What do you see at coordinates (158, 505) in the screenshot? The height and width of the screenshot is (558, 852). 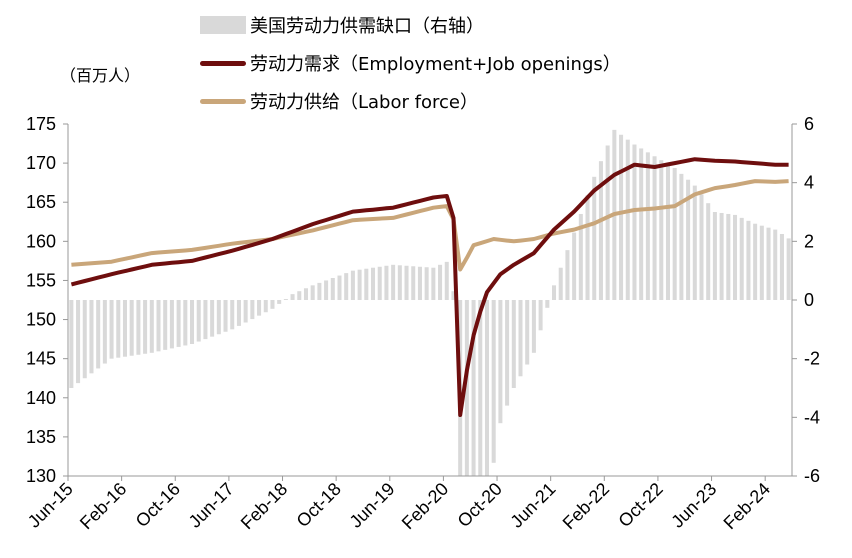 I see `x-tick-label: Oct-16` at bounding box center [158, 505].